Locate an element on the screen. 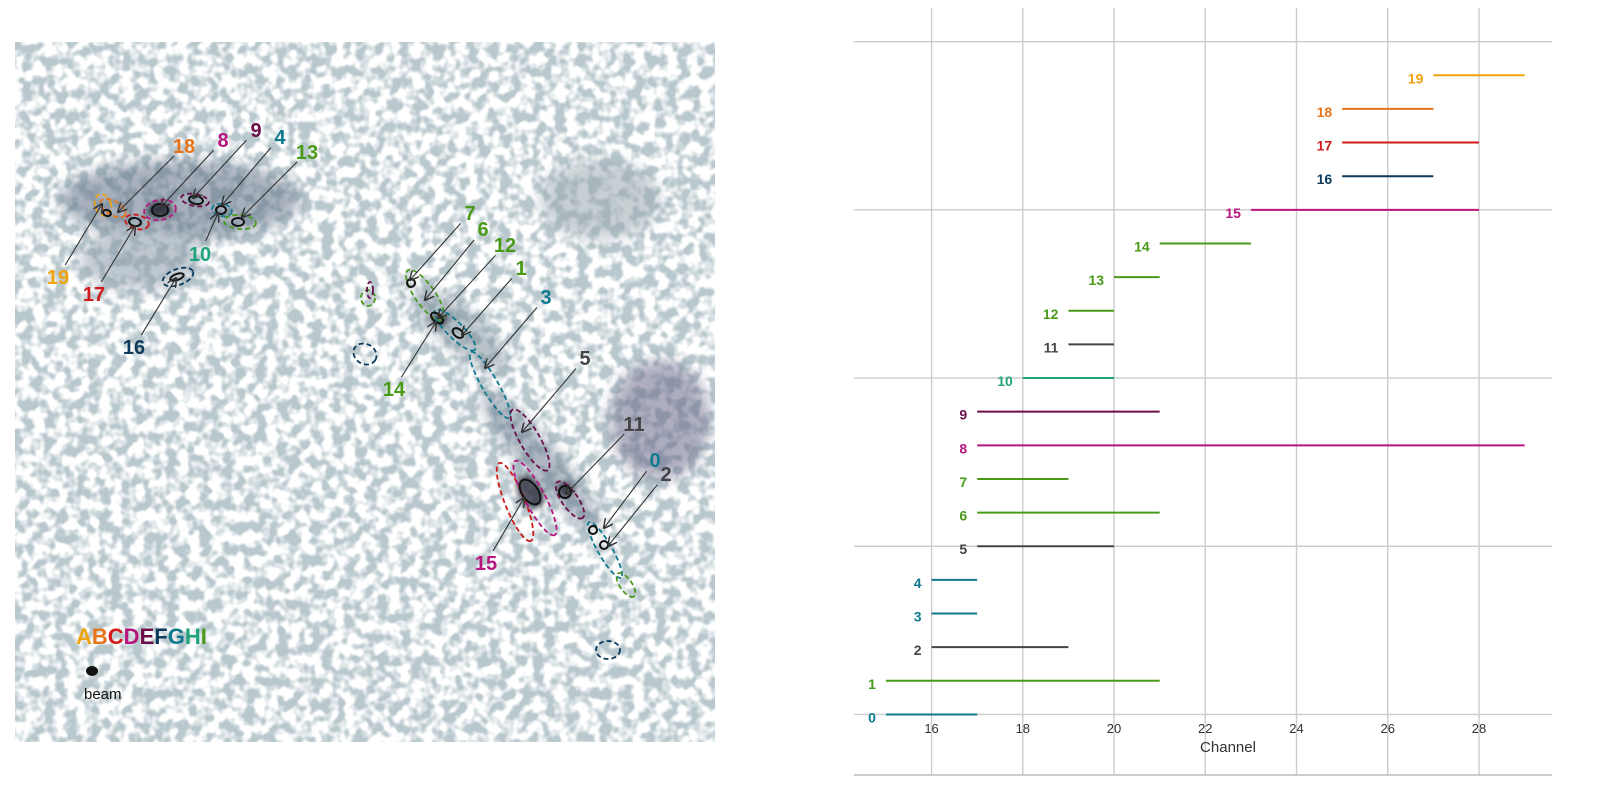  x-axis-label: Channel is located at coordinates (1228, 747).